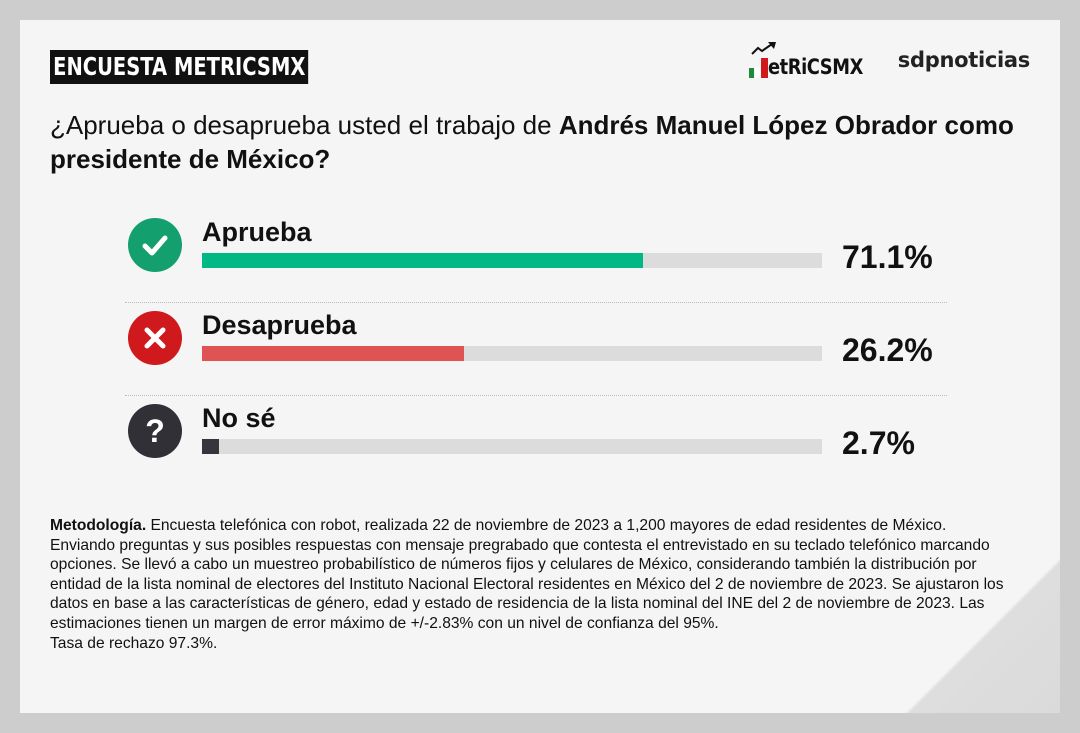 The height and width of the screenshot is (733, 1080). I want to click on flag-bars-icon, so click(759, 68).